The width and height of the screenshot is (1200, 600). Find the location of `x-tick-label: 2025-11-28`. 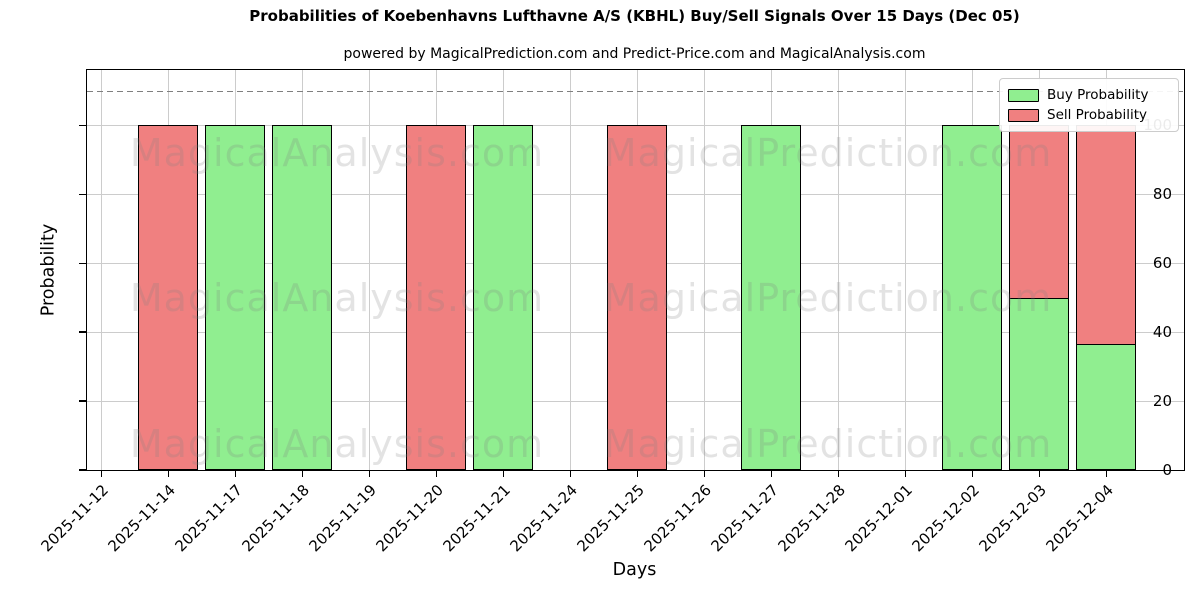

x-tick-label: 2025-11-28 is located at coordinates (811, 518).